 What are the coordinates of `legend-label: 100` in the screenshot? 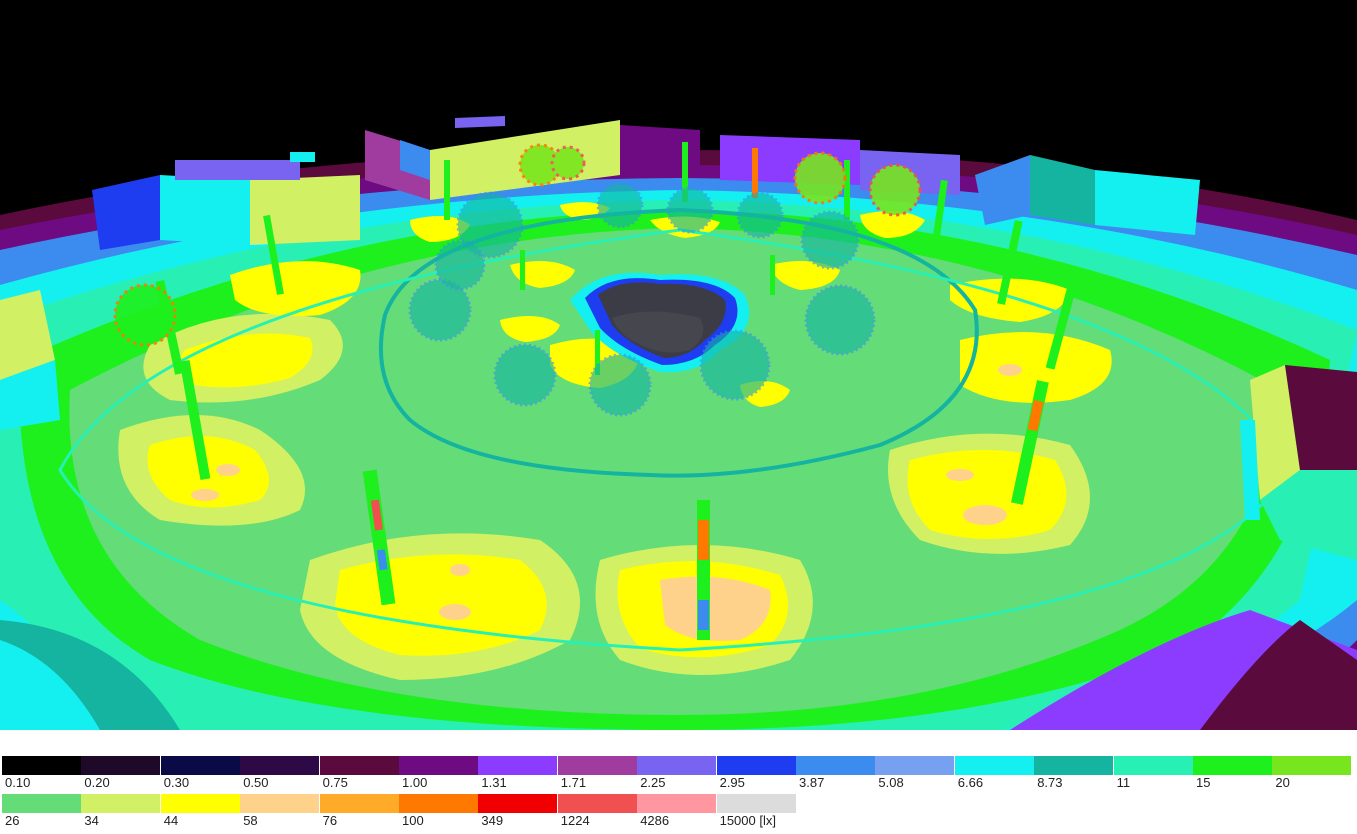 It's located at (413, 820).